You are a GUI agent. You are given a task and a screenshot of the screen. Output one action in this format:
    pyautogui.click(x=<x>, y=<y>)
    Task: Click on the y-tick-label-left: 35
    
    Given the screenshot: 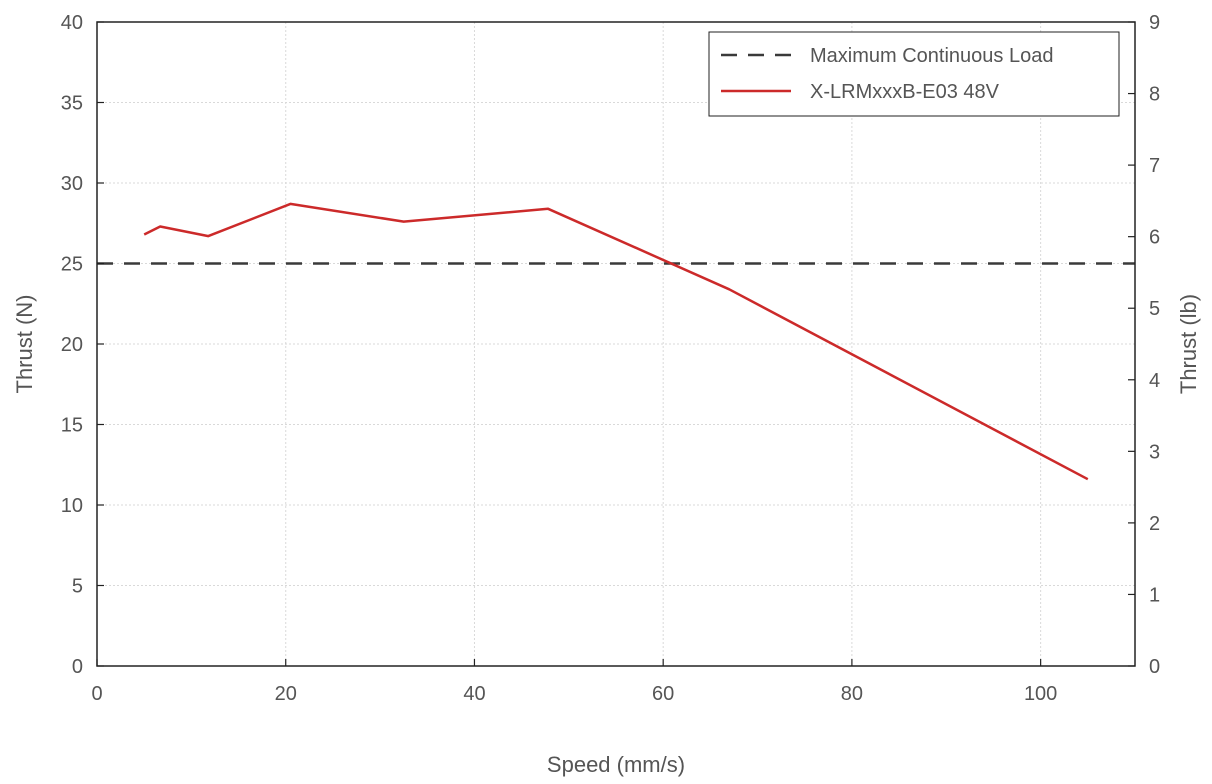 What is the action you would take?
    pyautogui.click(x=72, y=104)
    